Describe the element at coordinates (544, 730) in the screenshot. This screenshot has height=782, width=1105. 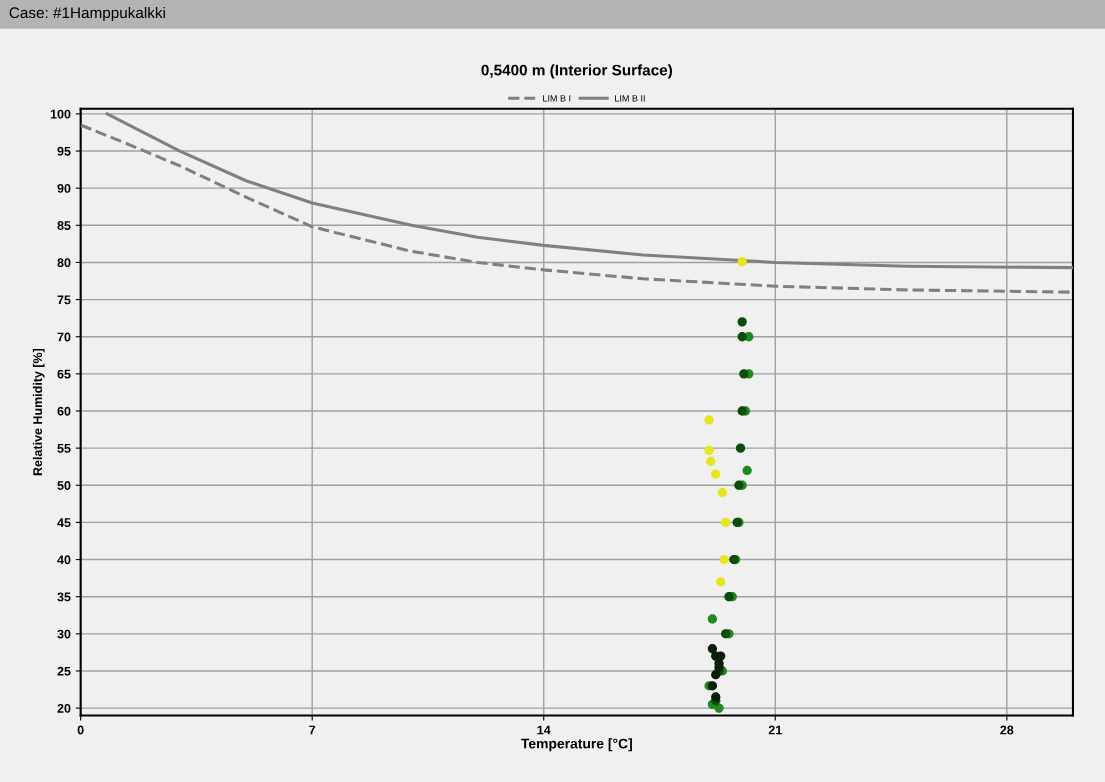
I see `x-tick-label: 14` at that location.